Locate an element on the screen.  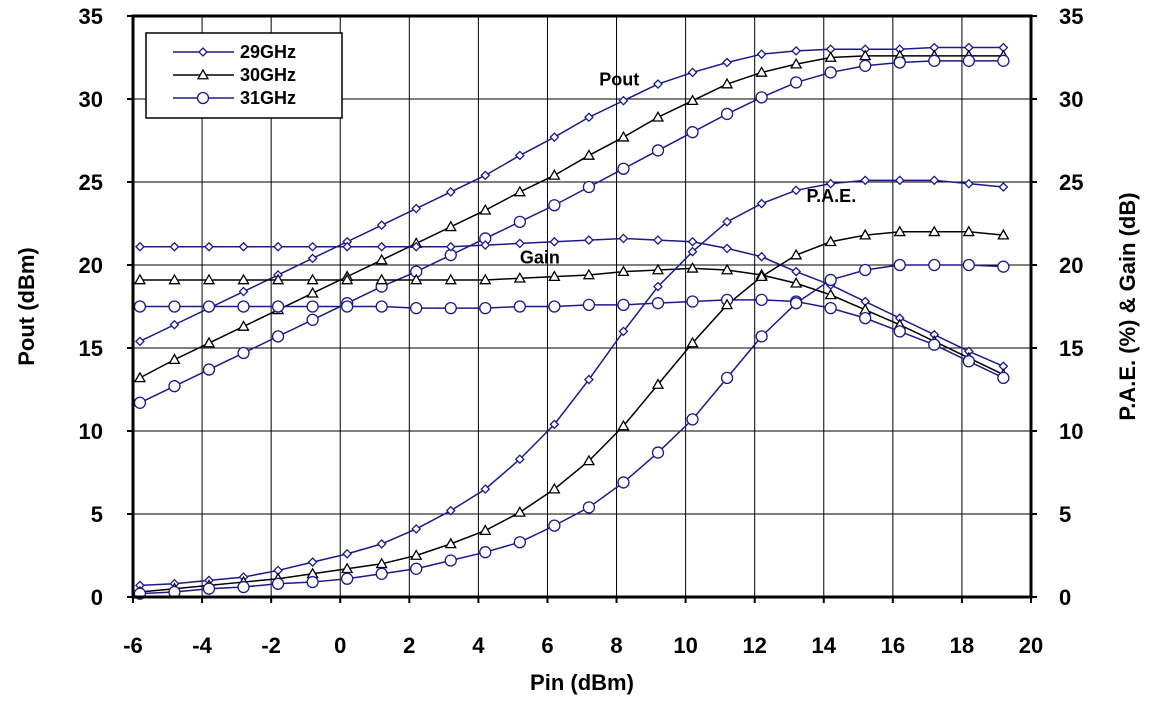
series-line-29ghz-gain is located at coordinates (571, 302).